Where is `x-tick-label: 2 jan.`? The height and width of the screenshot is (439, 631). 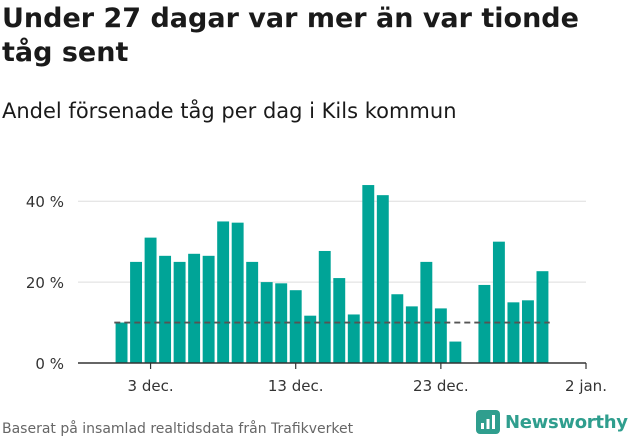
x-tick-label: 2 jan. is located at coordinates (586, 386).